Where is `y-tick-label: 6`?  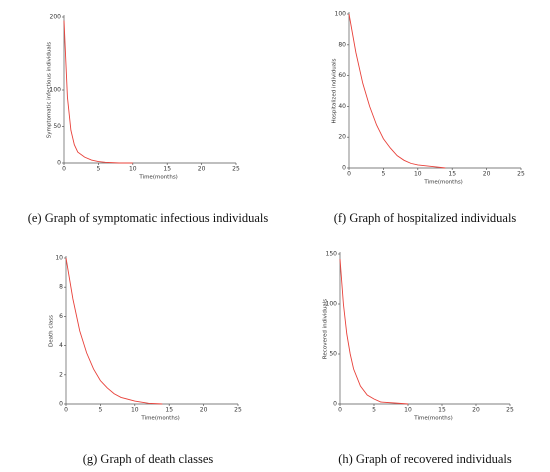 y-tick-label: 6 is located at coordinates (61, 316).